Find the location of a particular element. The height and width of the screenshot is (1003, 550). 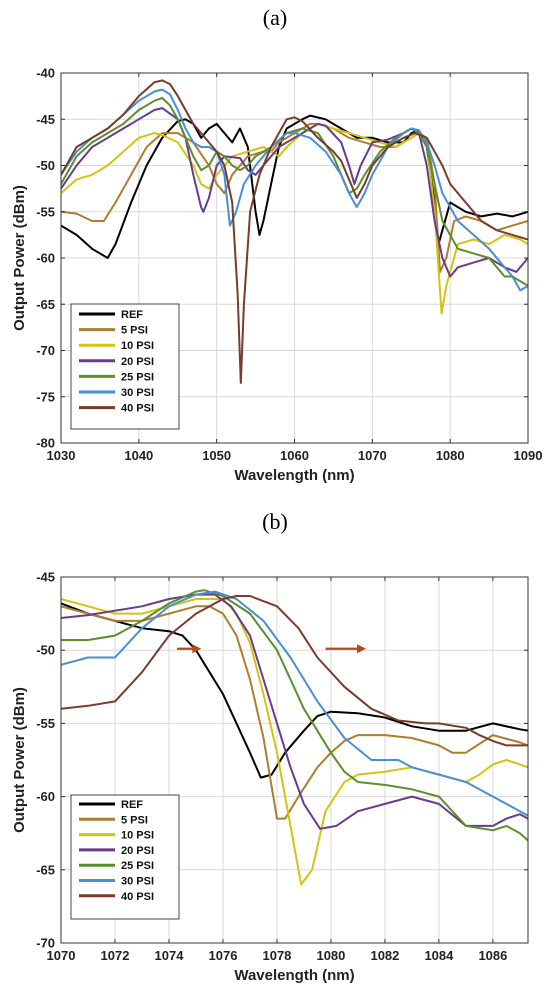

panel-a-y-tick-label: -45 is located at coordinates (45, 119).